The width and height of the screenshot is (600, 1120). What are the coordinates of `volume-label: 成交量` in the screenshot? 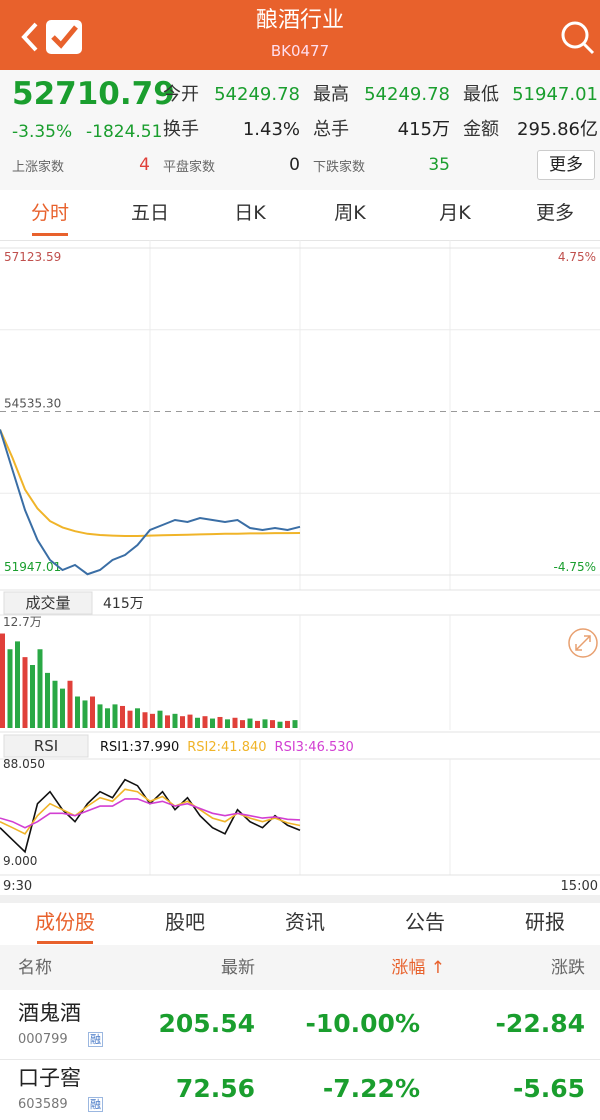 It's located at (47, 603).